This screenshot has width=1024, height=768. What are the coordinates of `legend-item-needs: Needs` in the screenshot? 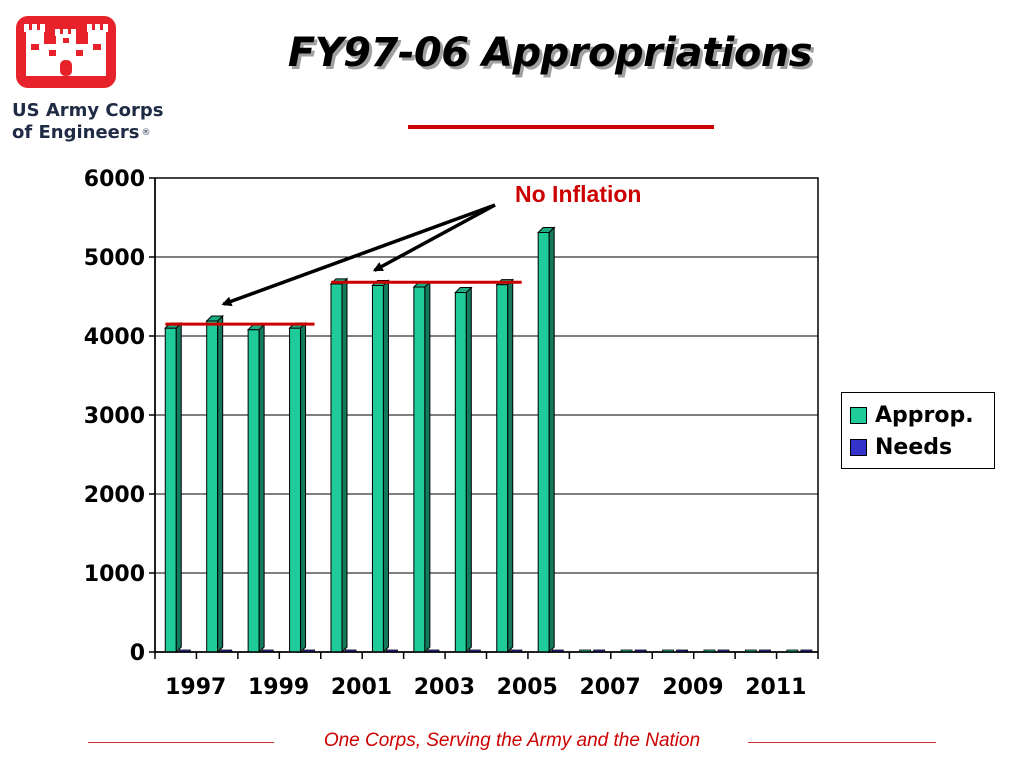 It's located at (901, 447).